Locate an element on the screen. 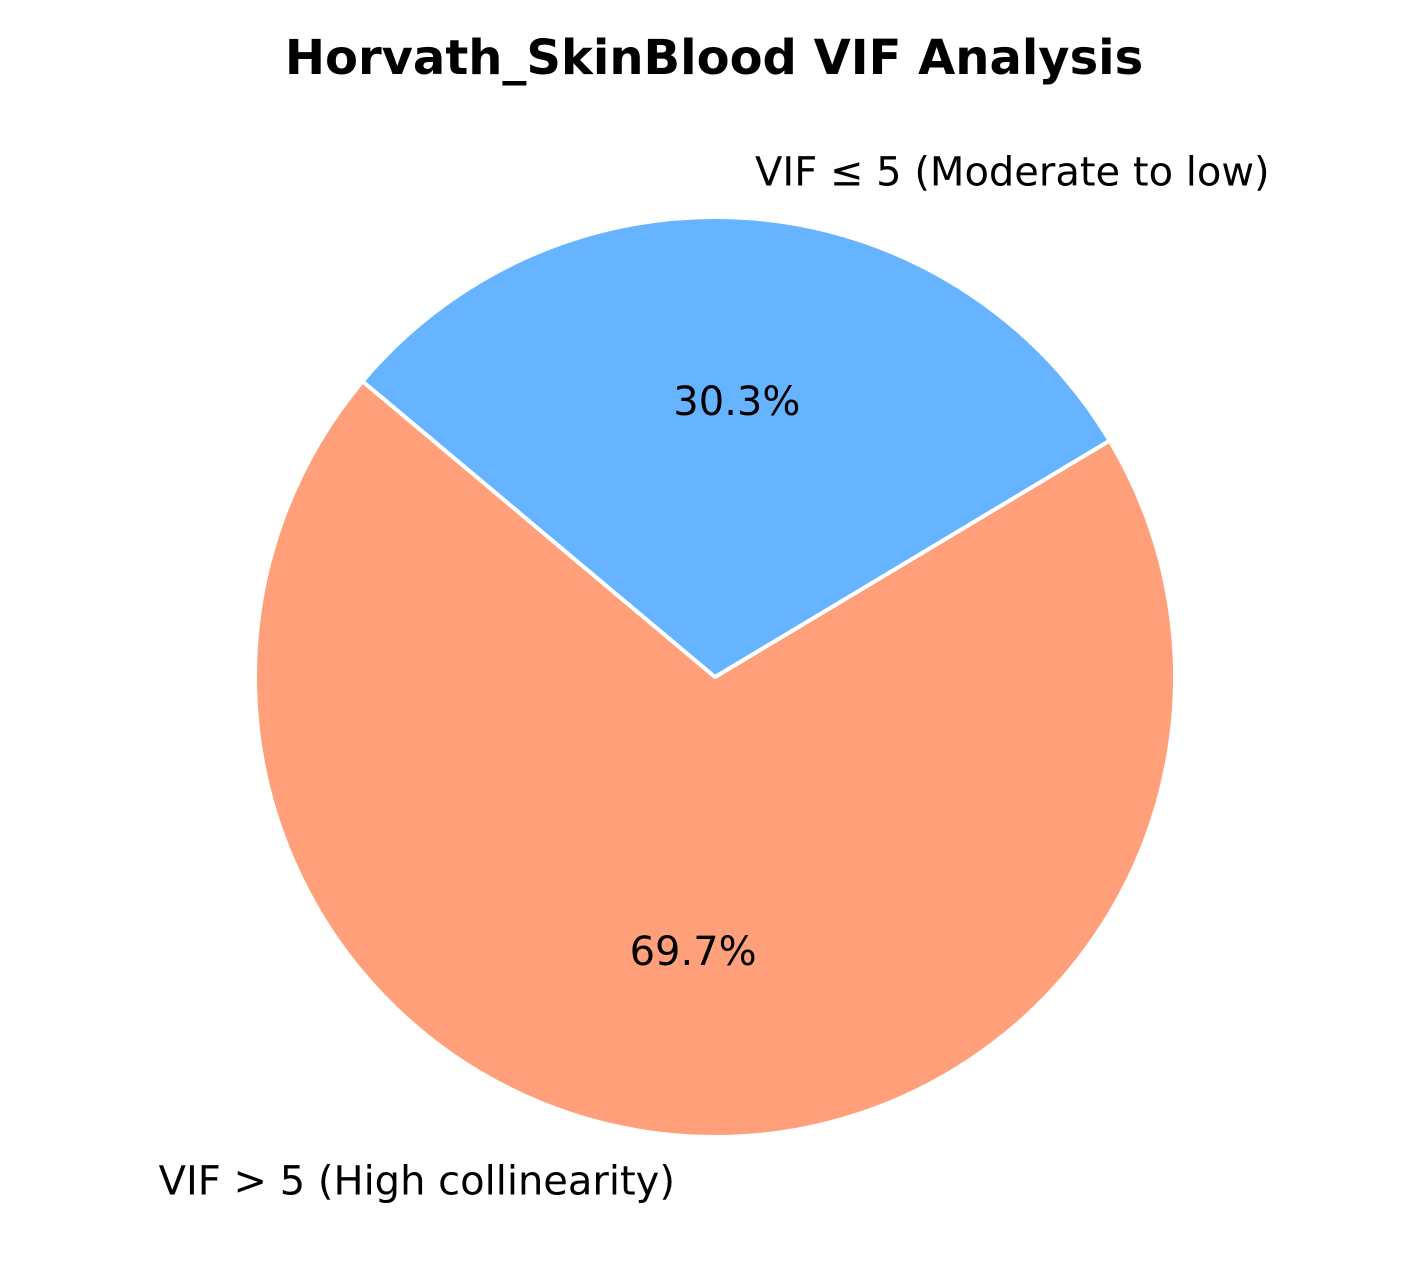  pie-category-label-0: VIF > 5 (High collinearity) is located at coordinates (417, 1181).